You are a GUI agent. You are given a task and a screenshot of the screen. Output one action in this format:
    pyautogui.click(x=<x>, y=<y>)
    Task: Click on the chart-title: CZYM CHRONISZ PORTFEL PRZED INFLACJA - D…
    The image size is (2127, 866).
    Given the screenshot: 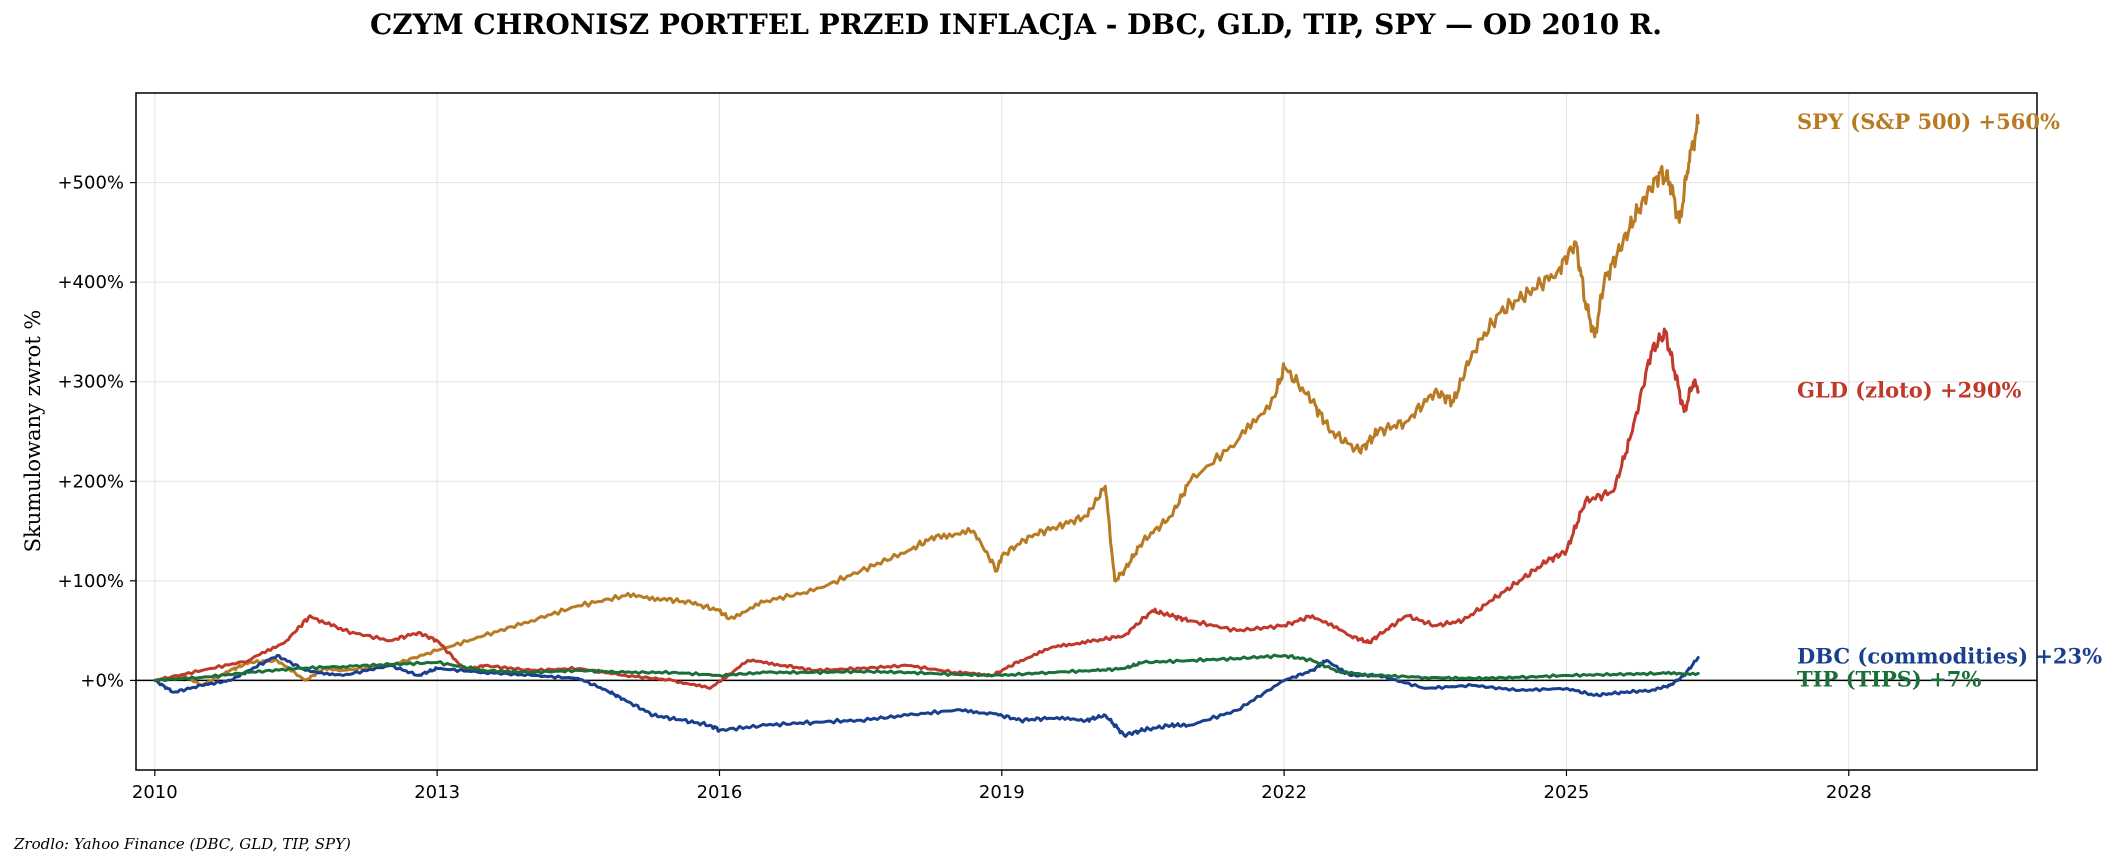 What is the action you would take?
    pyautogui.click(x=1016, y=24)
    